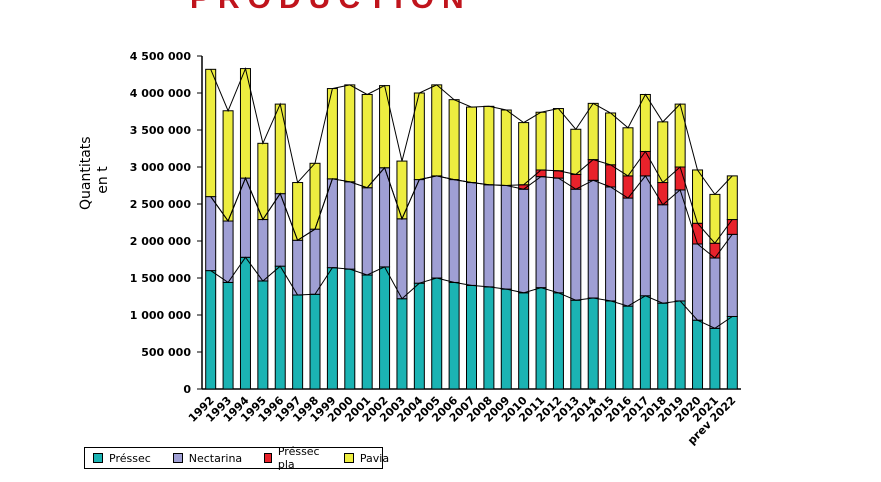 The image size is (881, 482). What do you see at coordinates (332, 223) in the screenshot?
I see `bar-segment-nectarina-1999` at bounding box center [332, 223].